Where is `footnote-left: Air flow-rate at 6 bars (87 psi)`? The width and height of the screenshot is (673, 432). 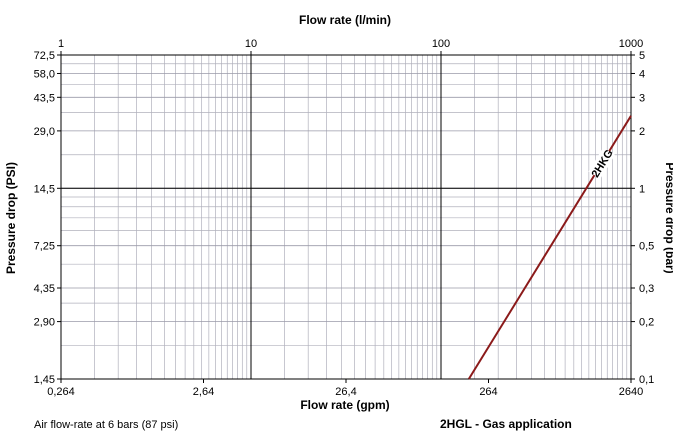
footnote-left: Air flow-rate at 6 bars (87 psi) is located at coordinates (106, 425).